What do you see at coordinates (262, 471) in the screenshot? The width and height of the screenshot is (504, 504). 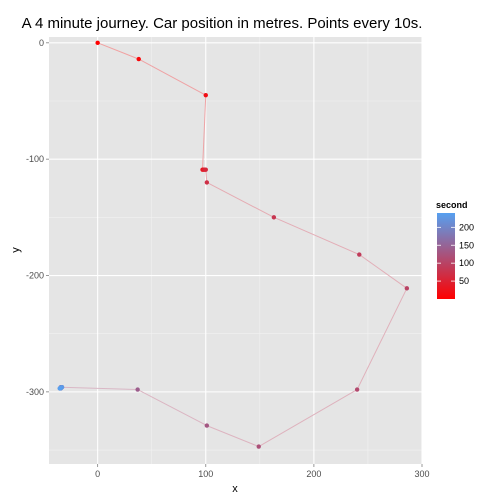 I see `x-axis-ticks: 0 100 200 300` at bounding box center [262, 471].